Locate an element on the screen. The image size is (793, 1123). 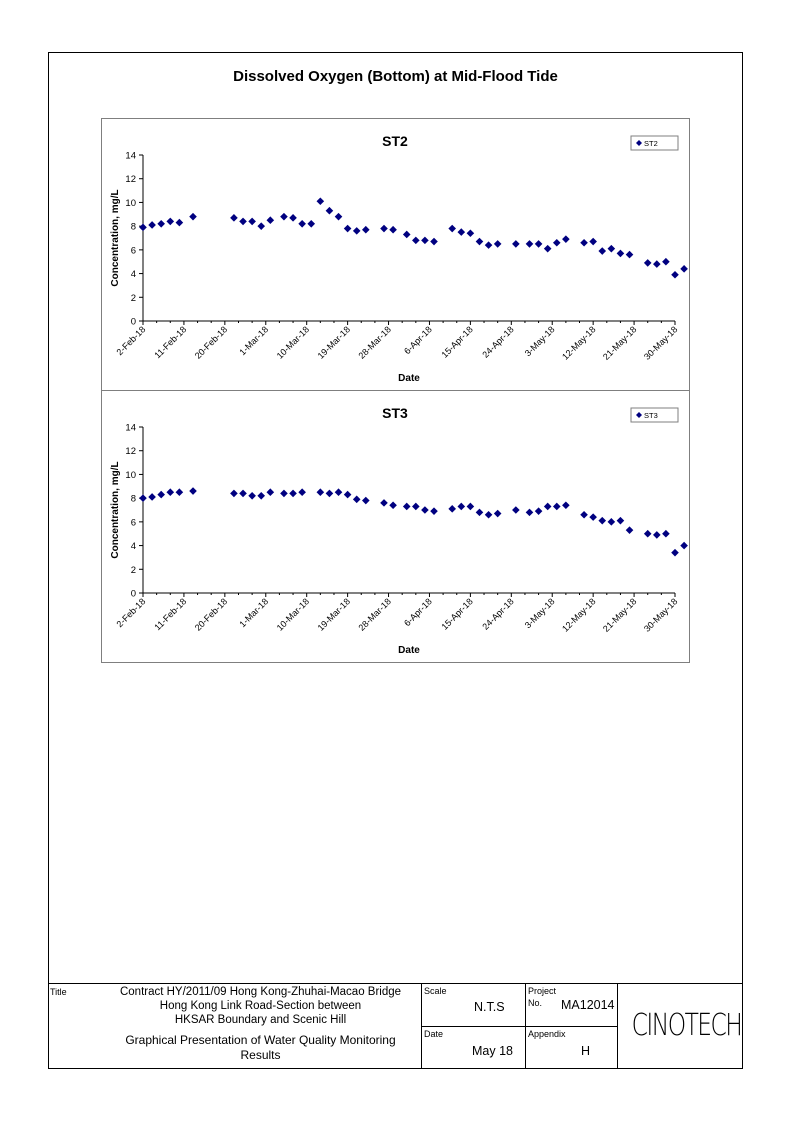
y-tick-label: 12 is located at coordinates (130, 451).